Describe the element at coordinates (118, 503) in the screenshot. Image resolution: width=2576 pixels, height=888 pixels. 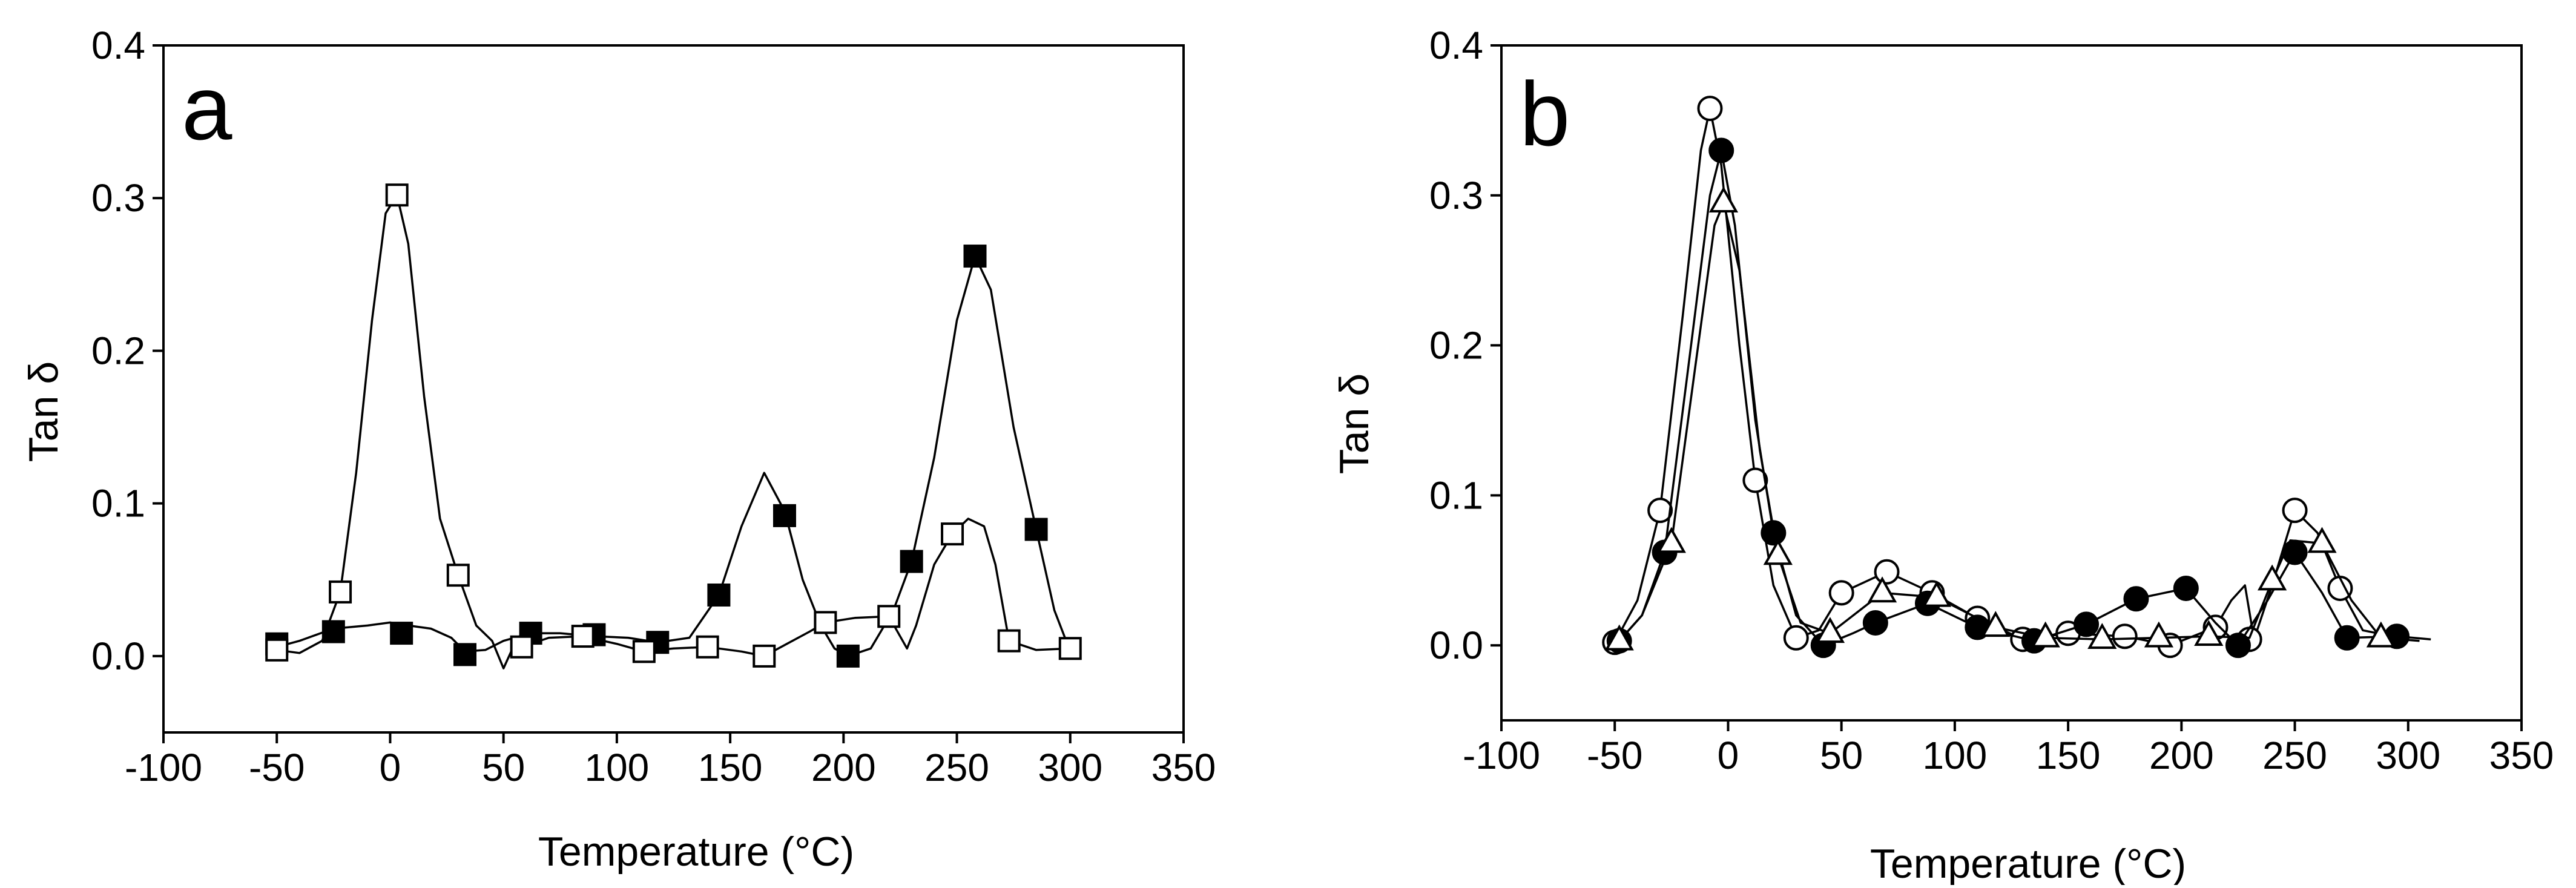
I see `panel-a-y-tick-label: 0.1` at that location.